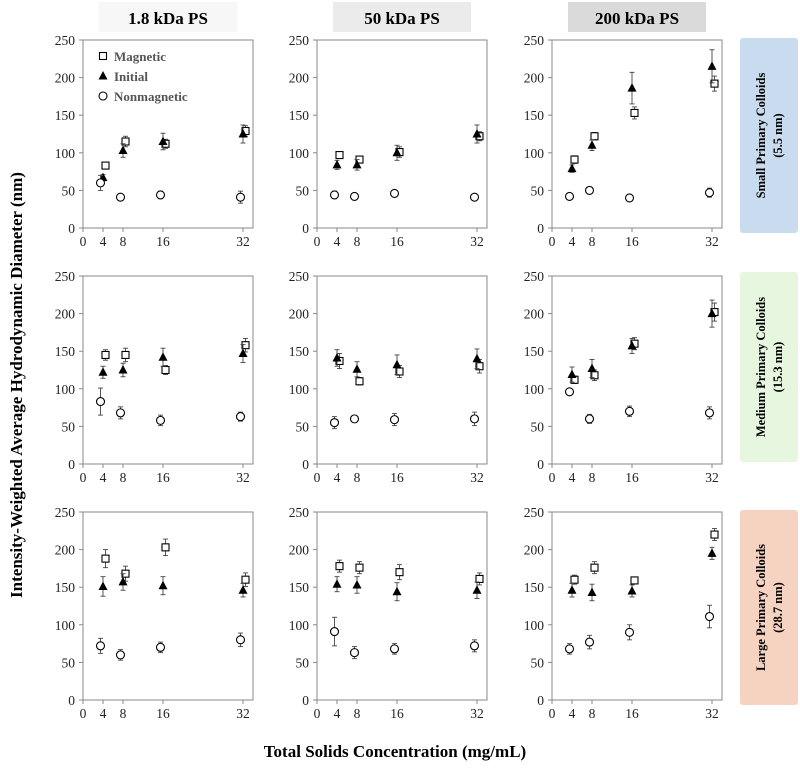 This screenshot has width=800, height=771. What do you see at coordinates (534, 351) in the screenshot?
I see `y-tick-label: 150` at bounding box center [534, 351].